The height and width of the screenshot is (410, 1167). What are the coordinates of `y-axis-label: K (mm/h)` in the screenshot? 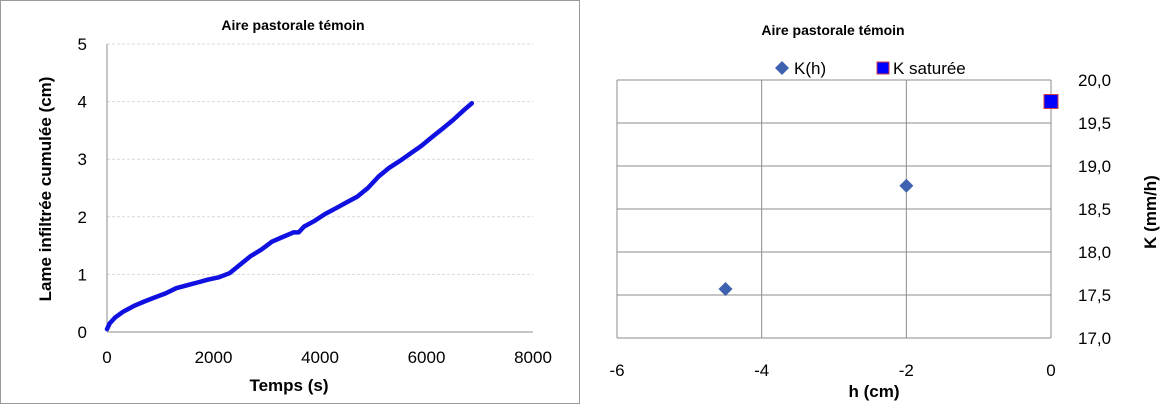 It's located at (1150, 212).